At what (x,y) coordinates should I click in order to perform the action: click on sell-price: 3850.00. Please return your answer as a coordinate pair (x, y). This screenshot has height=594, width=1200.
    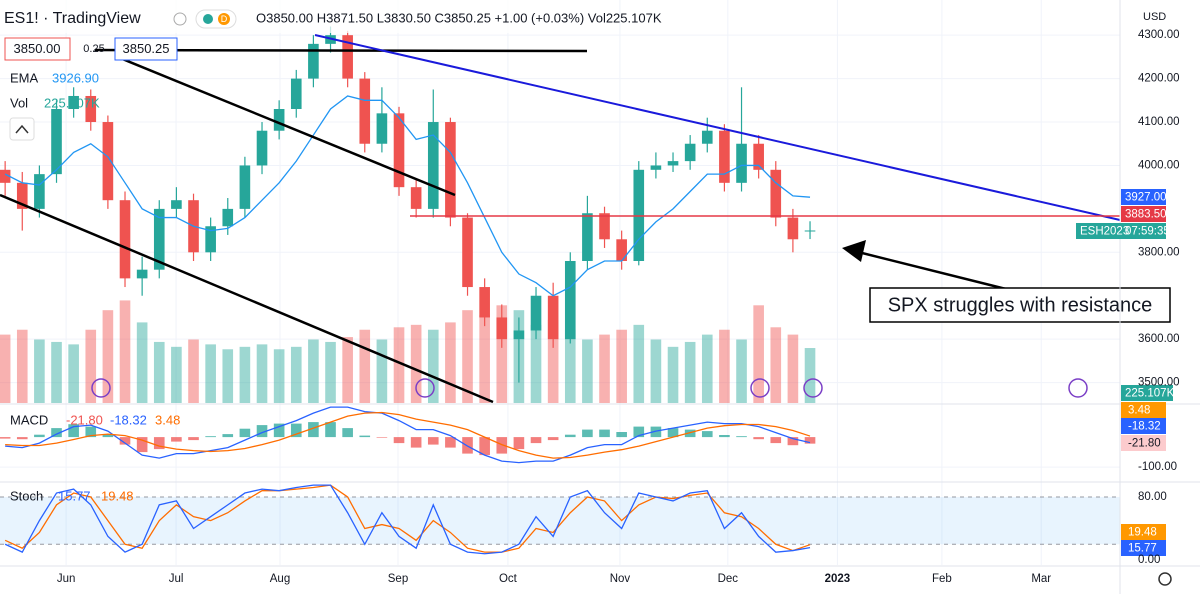
    Looking at the image, I should click on (37, 48).